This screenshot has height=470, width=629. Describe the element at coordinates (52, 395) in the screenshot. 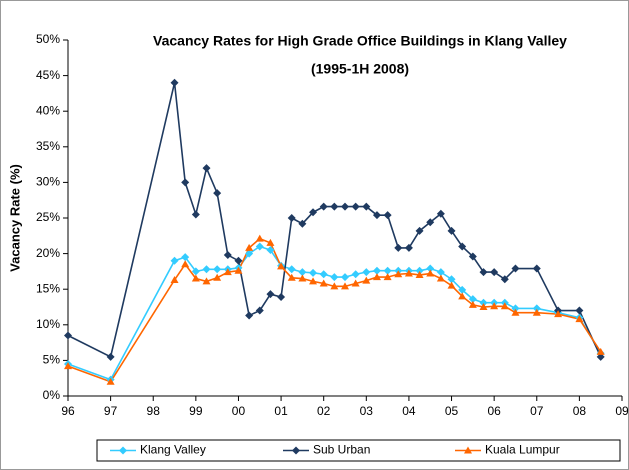

I see `y-tick-label: 0%` at that location.